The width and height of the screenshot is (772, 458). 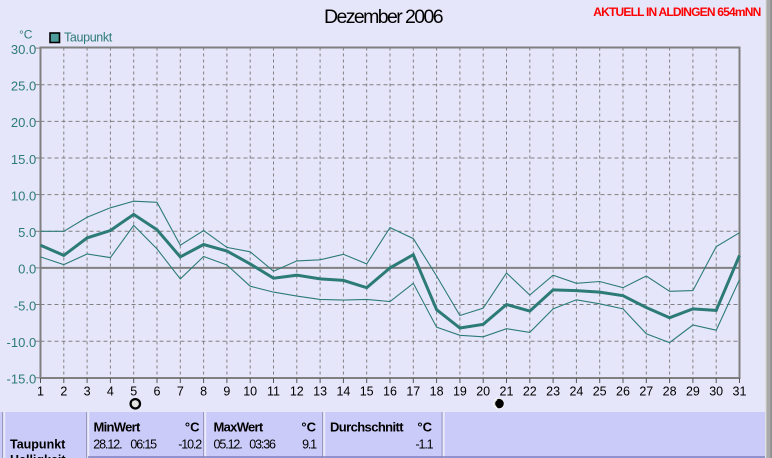 What do you see at coordinates (600, 392) in the screenshot?
I see `svg-text: 25` at bounding box center [600, 392].